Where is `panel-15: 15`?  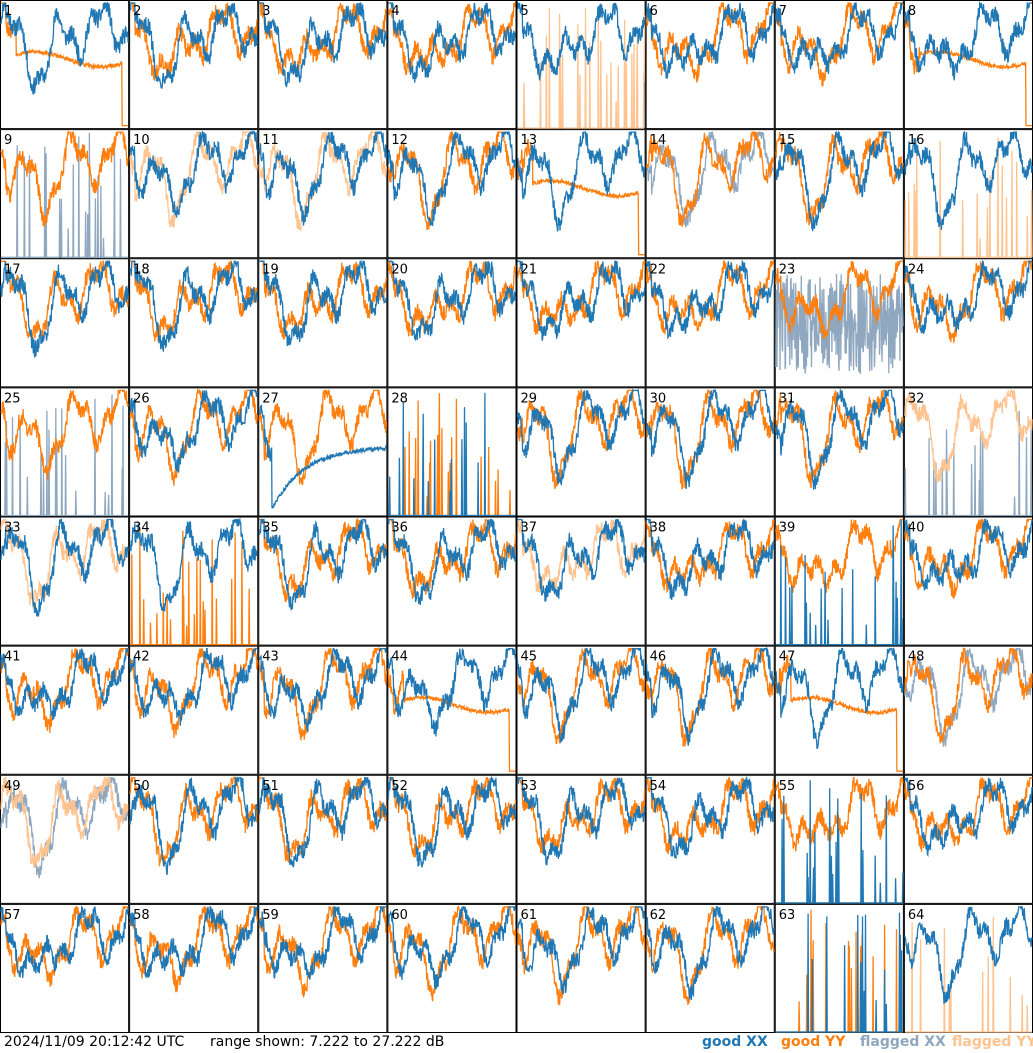
panel-15: 15 is located at coordinates (839, 194).